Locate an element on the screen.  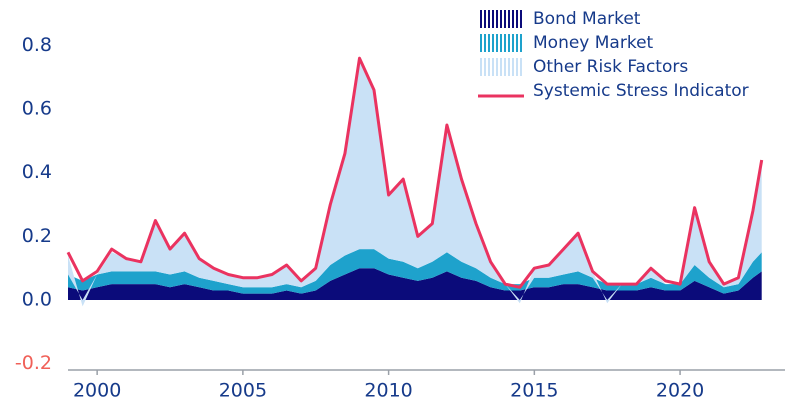
y-tick-label: 0.0 is located at coordinates (37, 300).